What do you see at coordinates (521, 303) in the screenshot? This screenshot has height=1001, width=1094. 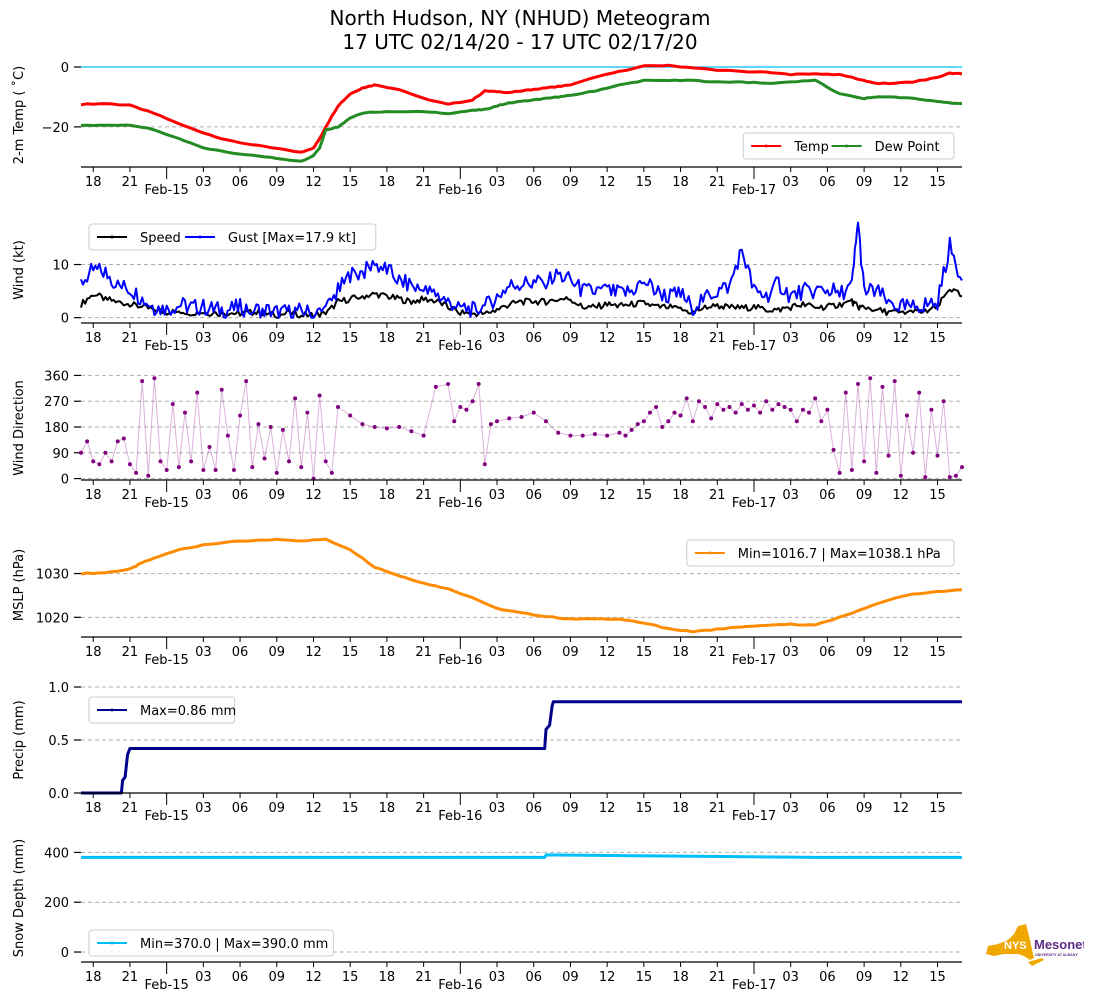 I see `series-line-speed` at bounding box center [521, 303].